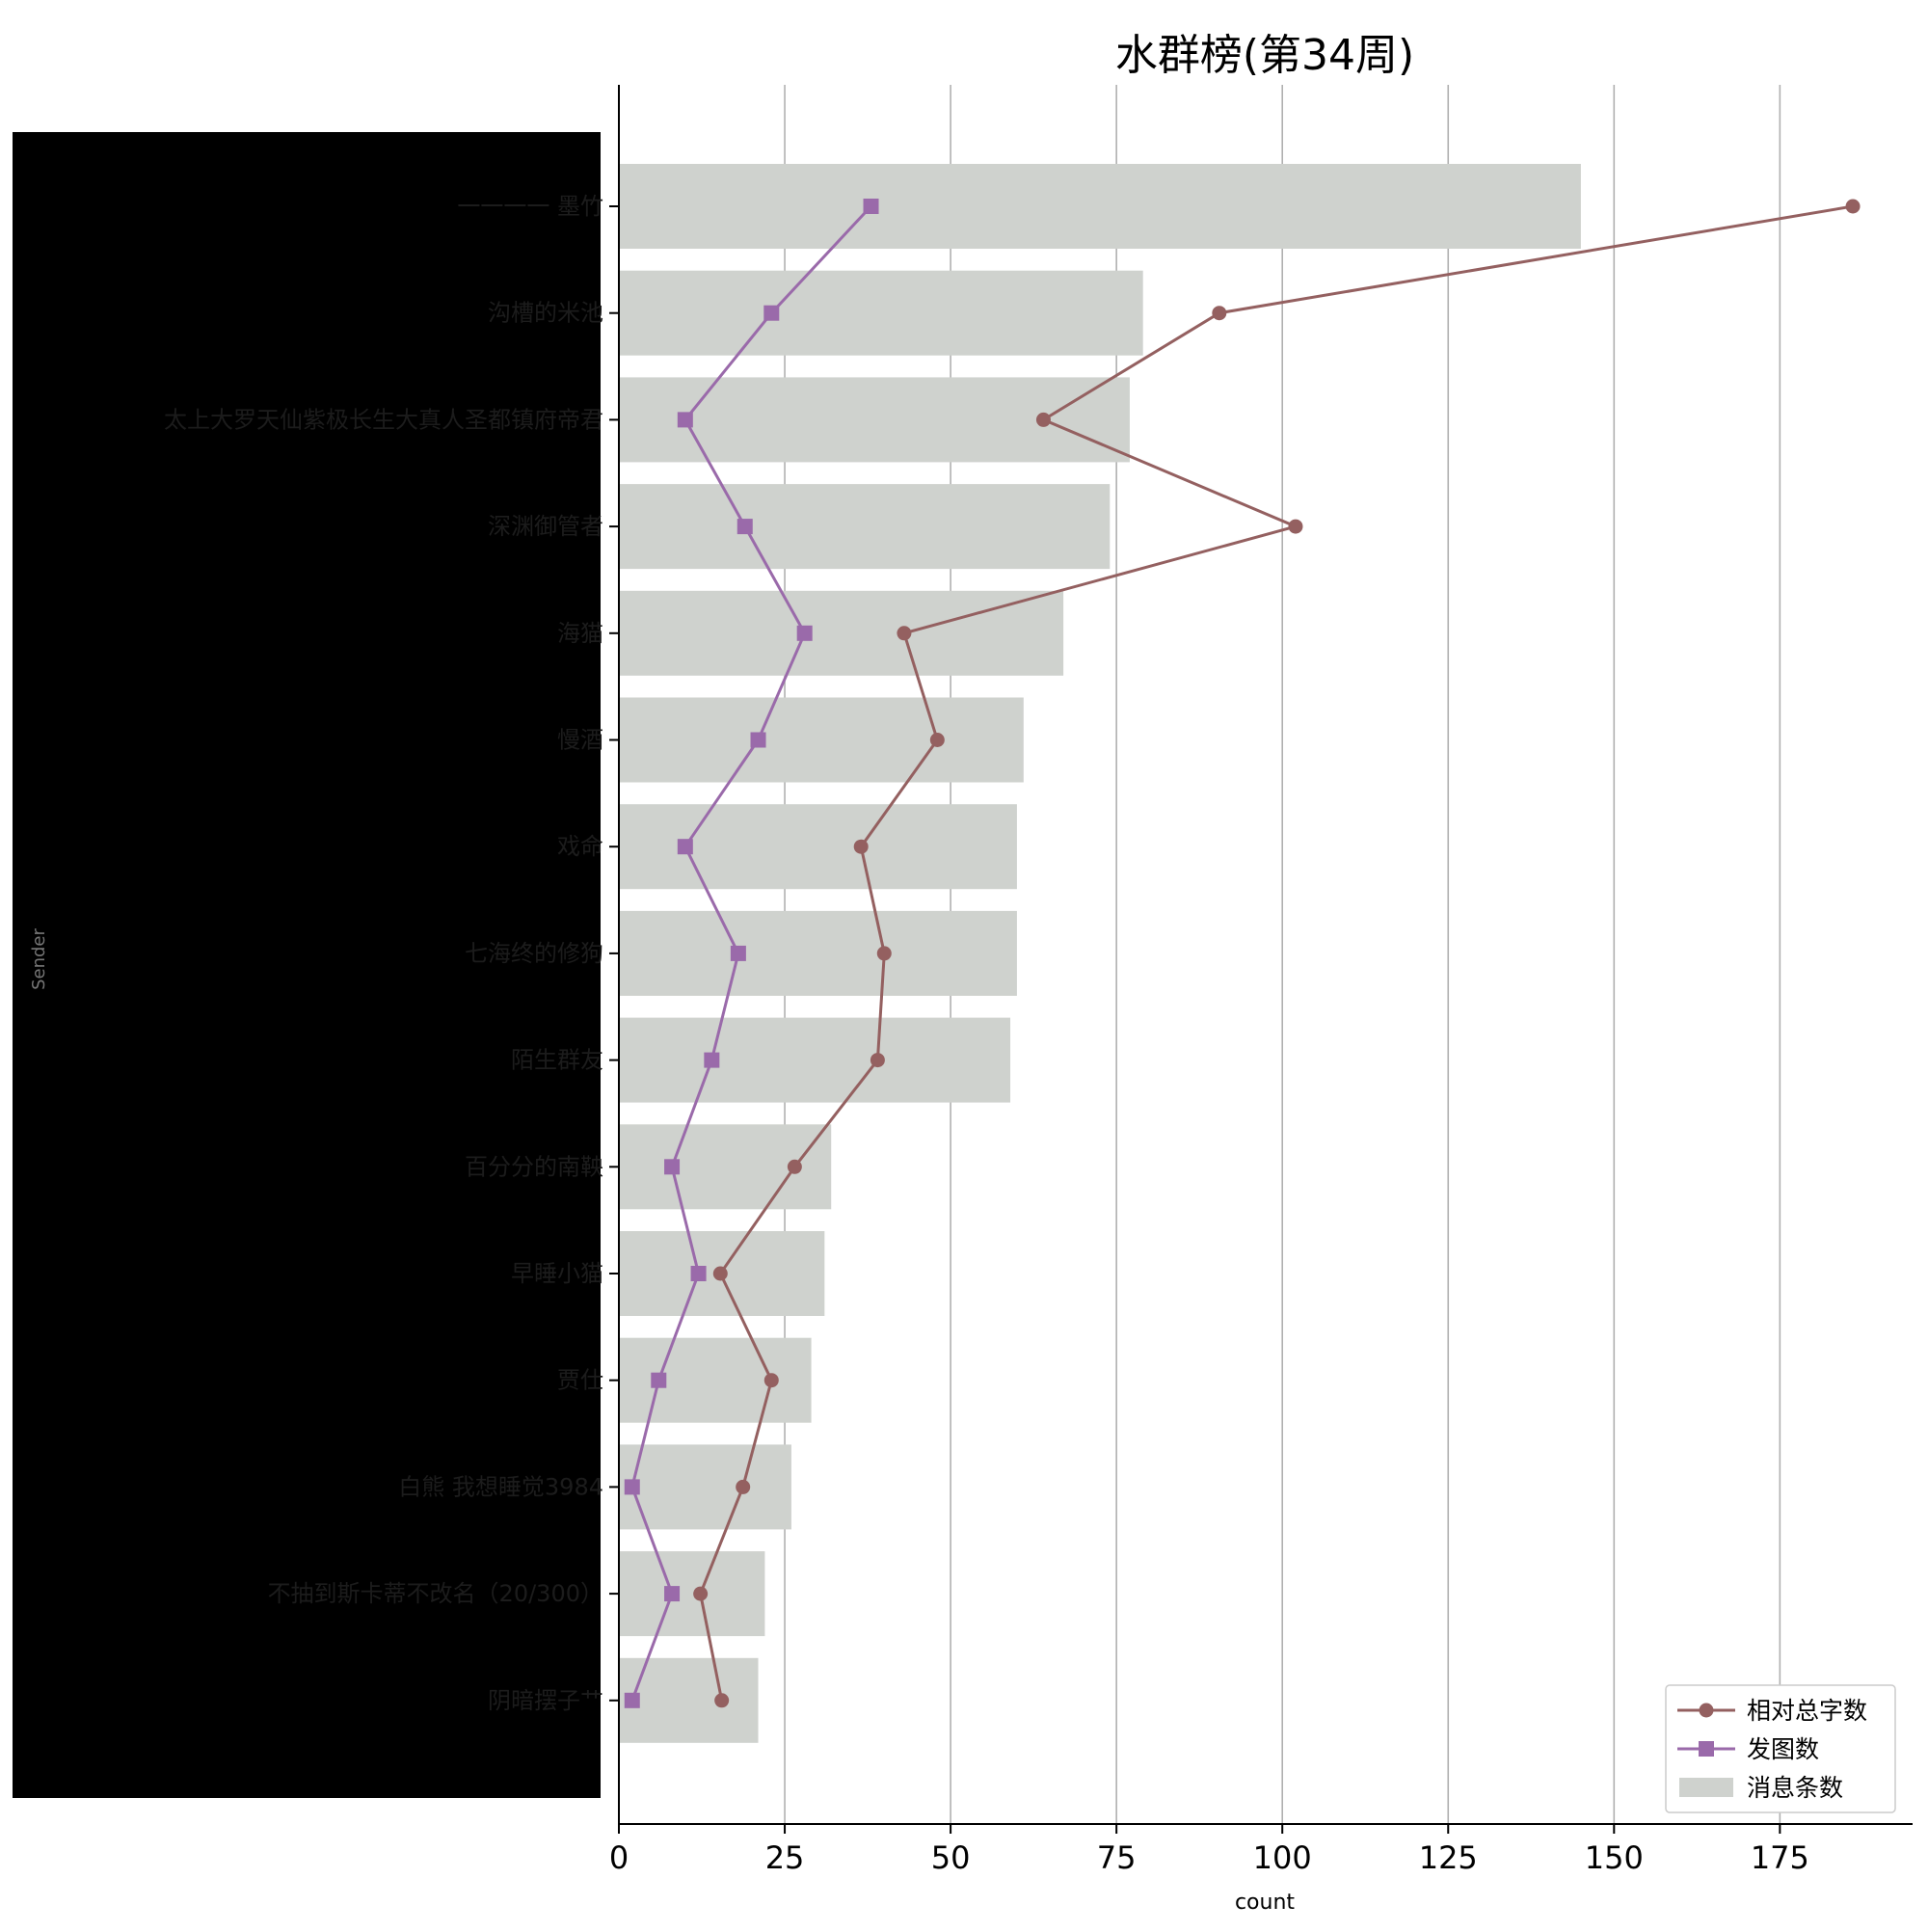 This screenshot has width=1928, height=1932. I want to click on category-label-9: 百分分的南鞅, so click(534, 1167).